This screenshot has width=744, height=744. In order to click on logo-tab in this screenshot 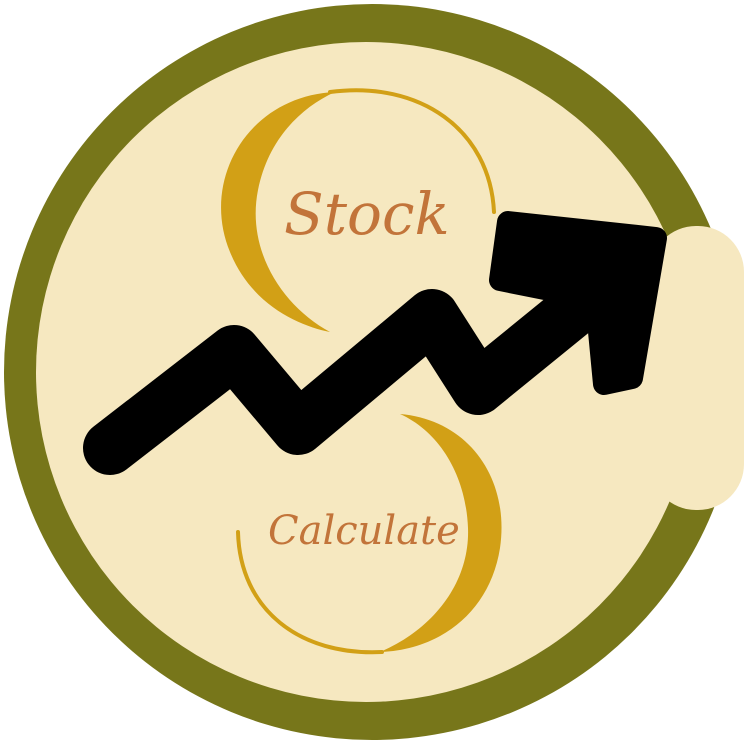, I will do `click(697, 368)`.